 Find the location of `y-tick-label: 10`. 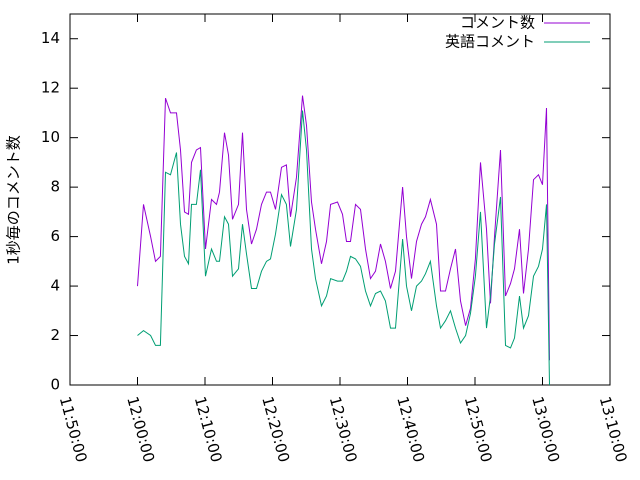

y-tick-label: 10 is located at coordinates (50, 137).